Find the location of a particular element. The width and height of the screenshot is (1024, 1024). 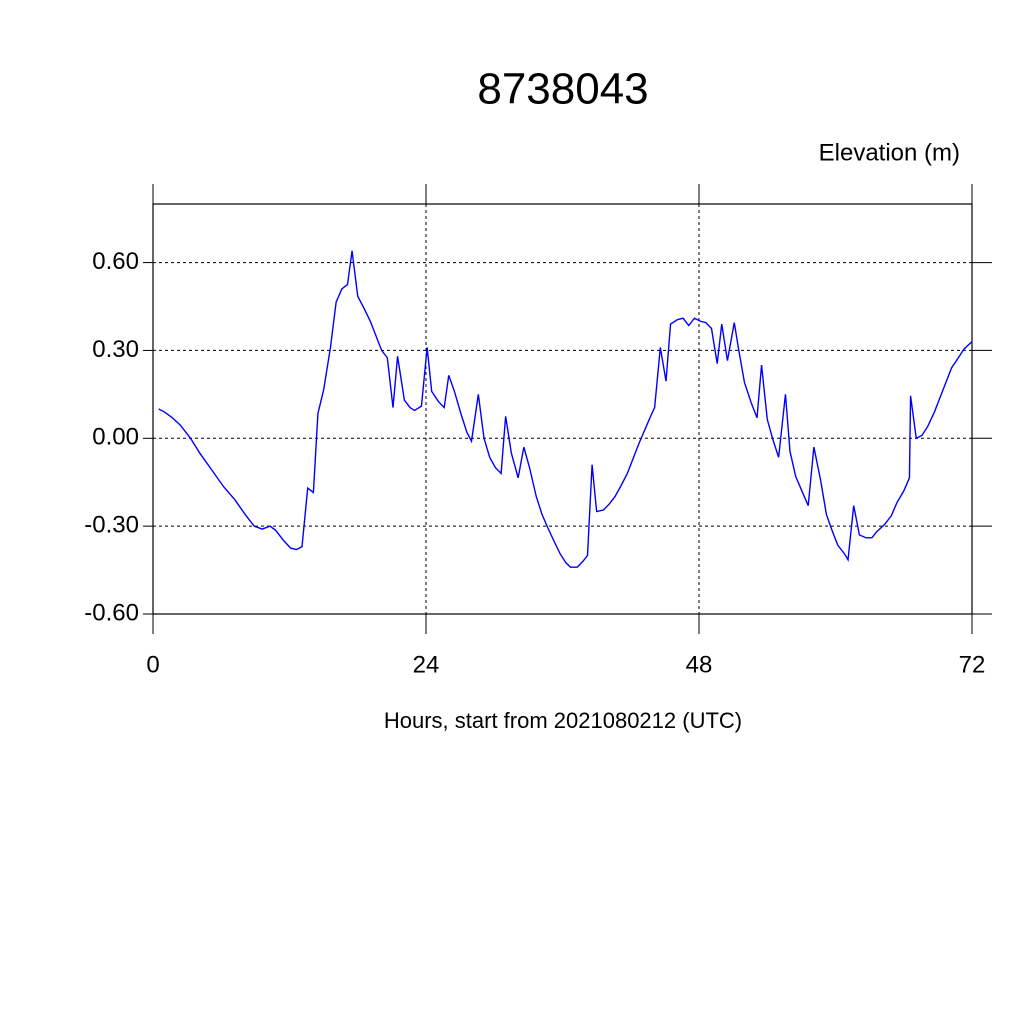

x-tick-label: 48 is located at coordinates (699, 664).